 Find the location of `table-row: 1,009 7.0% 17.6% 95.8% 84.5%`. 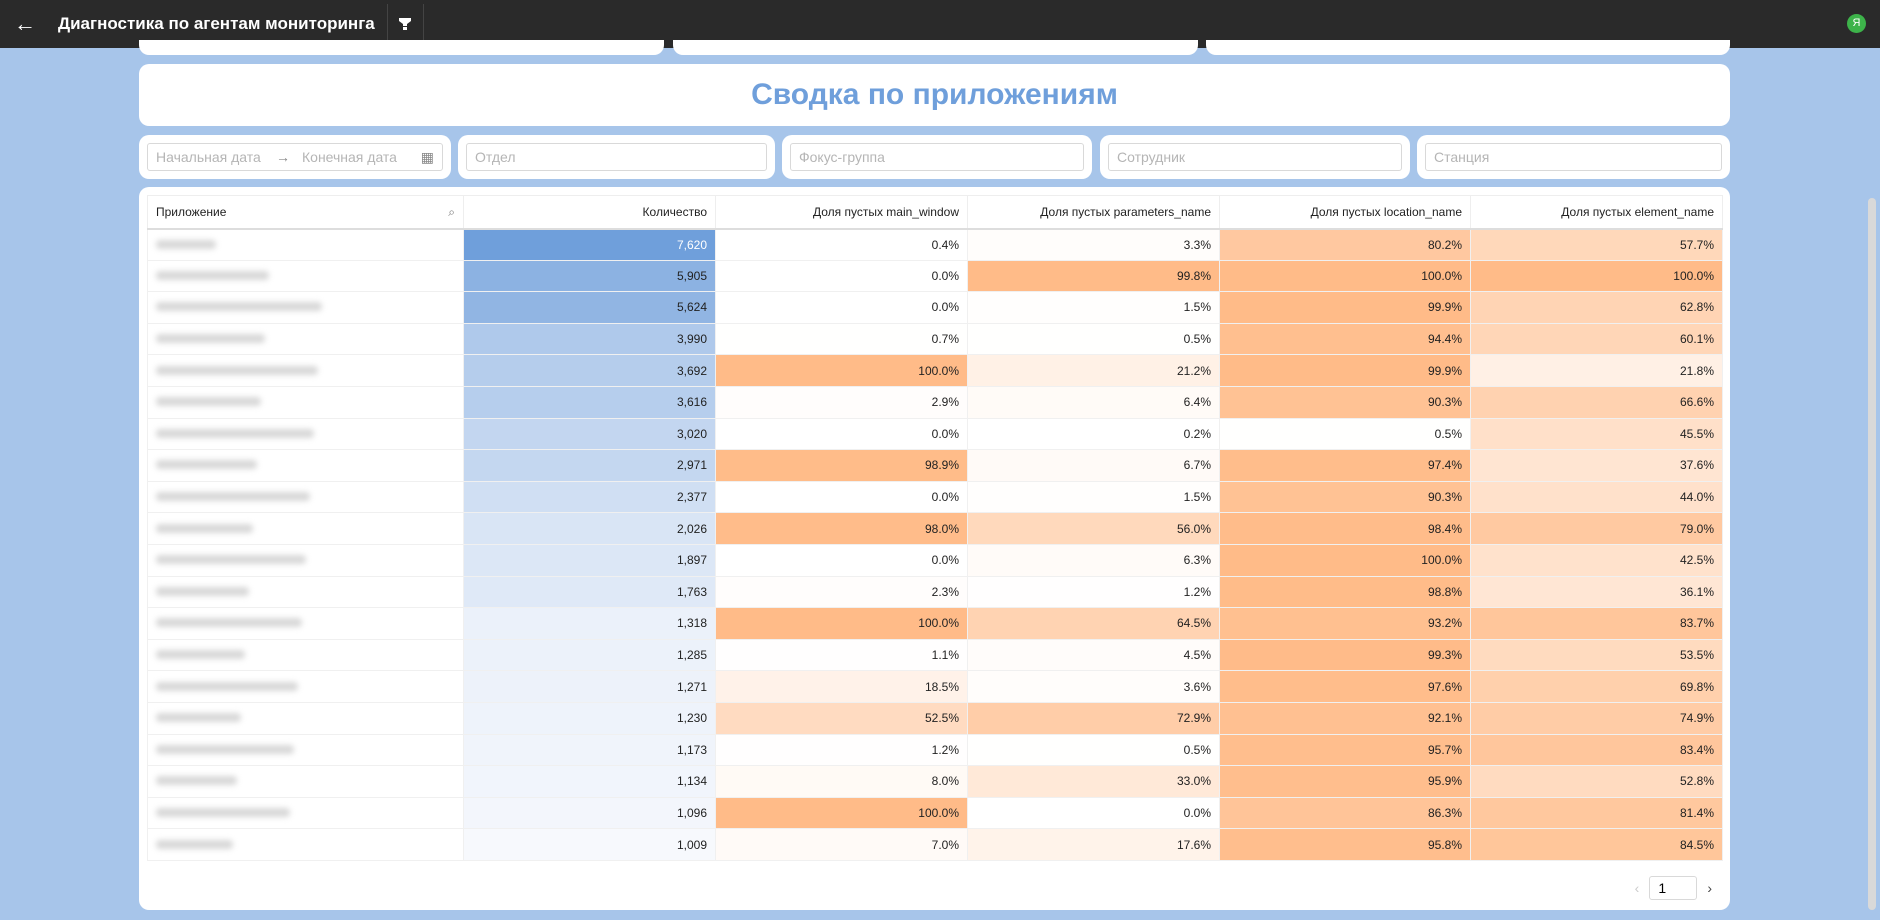

table-row: 1,009 7.0% 17.6% 95.8% 84.5% is located at coordinates (935, 844).